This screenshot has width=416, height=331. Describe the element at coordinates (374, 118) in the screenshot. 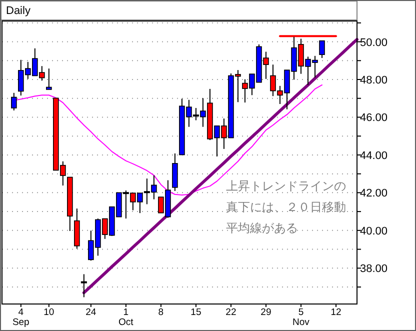

I see `ytick-label: 46.00` at that location.